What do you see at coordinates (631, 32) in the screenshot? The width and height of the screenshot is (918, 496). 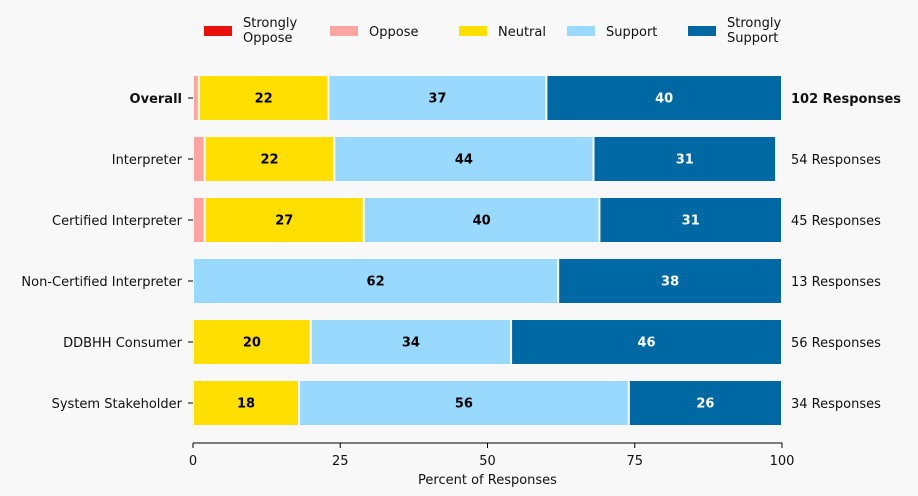 I see `legend-label-support: Support` at bounding box center [631, 32].